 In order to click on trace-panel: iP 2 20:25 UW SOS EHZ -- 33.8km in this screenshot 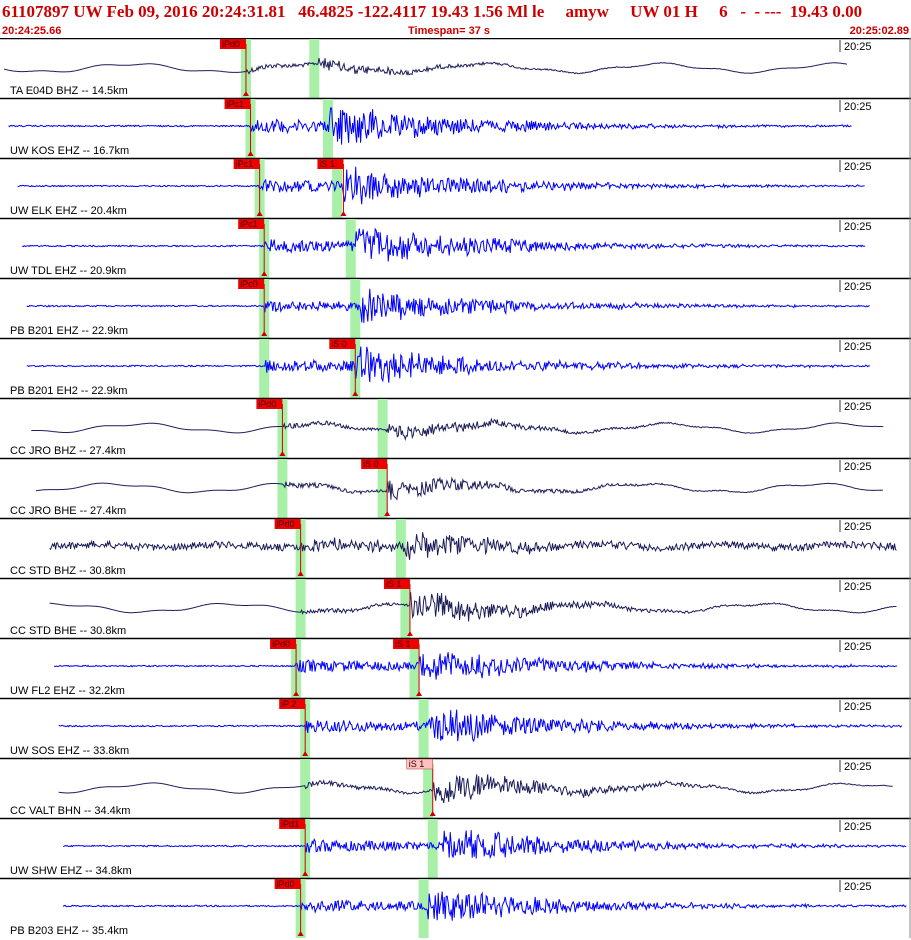, I will do `click(455, 727)`.